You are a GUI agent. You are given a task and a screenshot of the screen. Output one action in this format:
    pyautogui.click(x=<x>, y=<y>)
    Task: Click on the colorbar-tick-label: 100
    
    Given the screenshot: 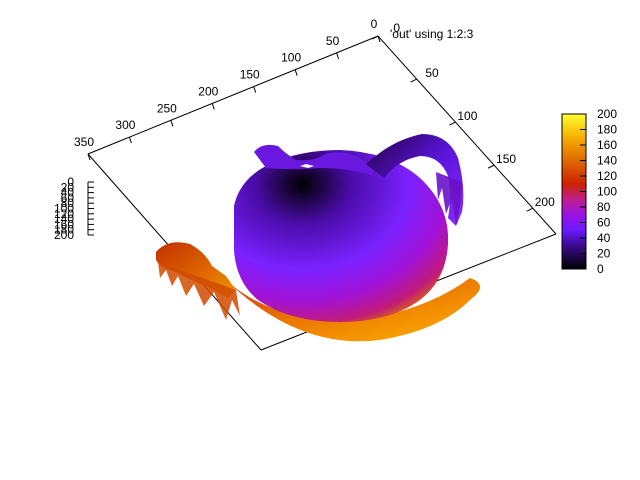 What is the action you would take?
    pyautogui.click(x=607, y=192)
    